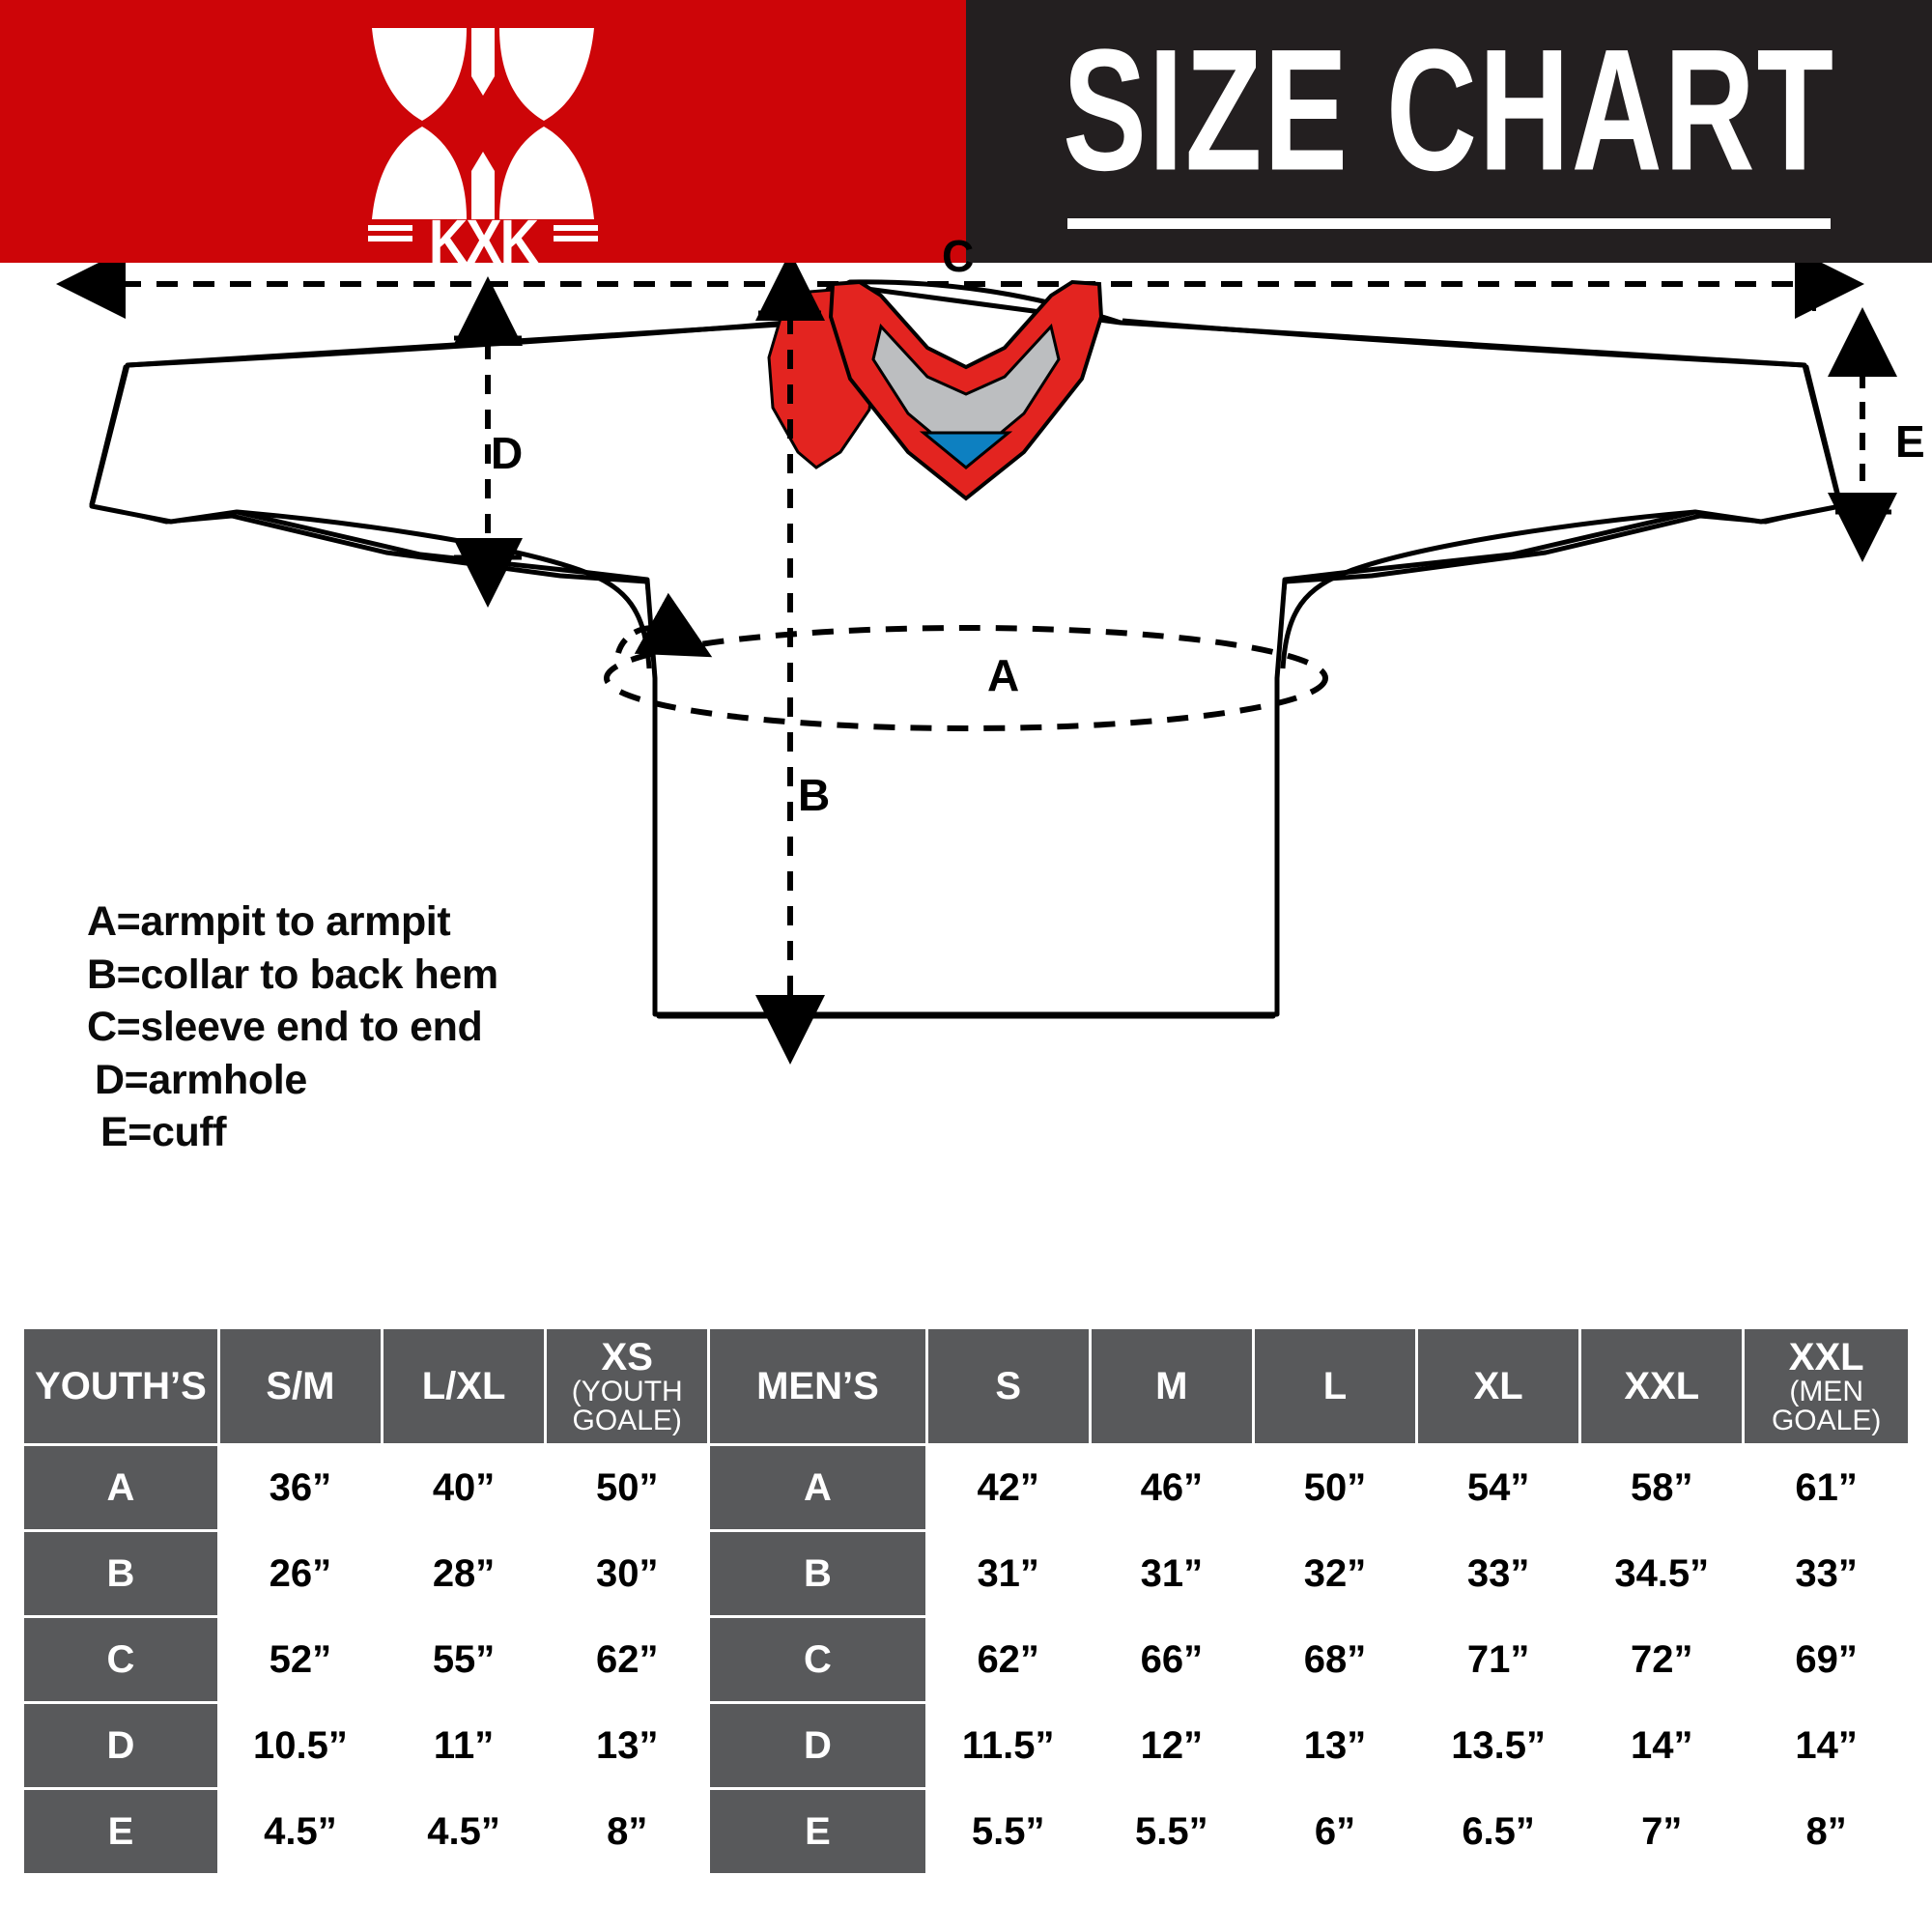  What do you see at coordinates (464, 1487) in the screenshot?
I see `cell-youth-a-lxl: 40”` at bounding box center [464, 1487].